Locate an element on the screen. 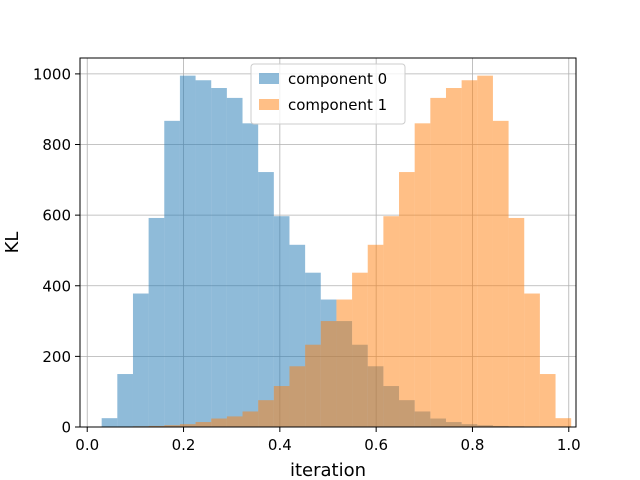 The height and width of the screenshot is (480, 640). x-tick-label: 1.0 is located at coordinates (569, 445).